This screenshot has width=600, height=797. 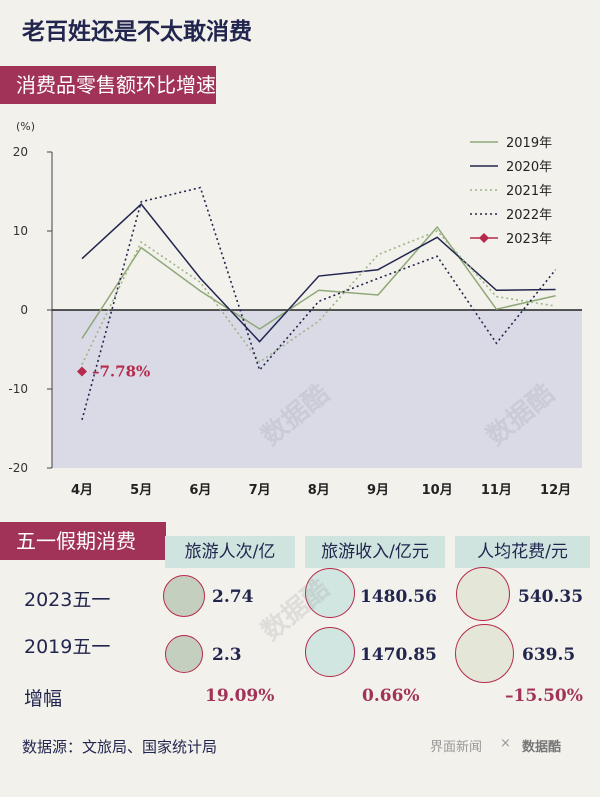 I want to click on bubble-per-capita-2019, so click(x=484, y=653).